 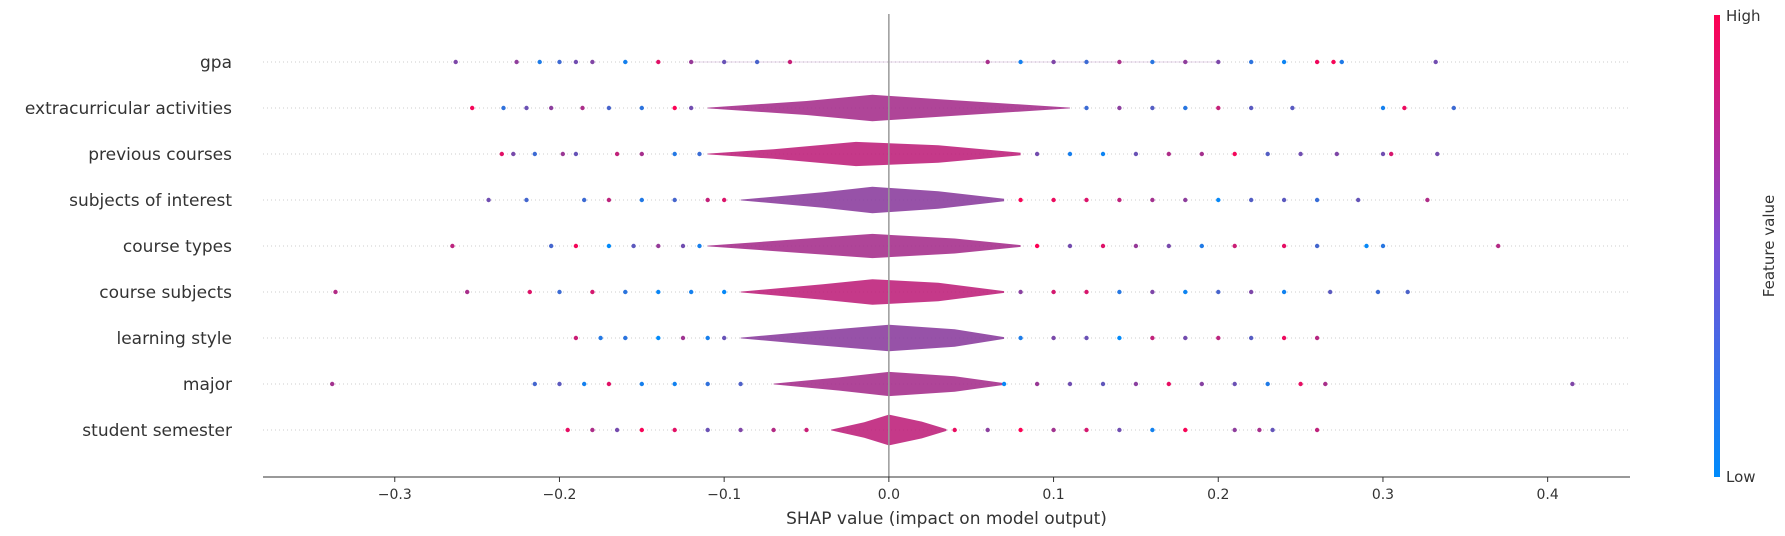 I want to click on x-axis: −0.3 −0.2 −0.1 0.0 0.1 0.2 0.3 0.4, so click(x=946, y=489).